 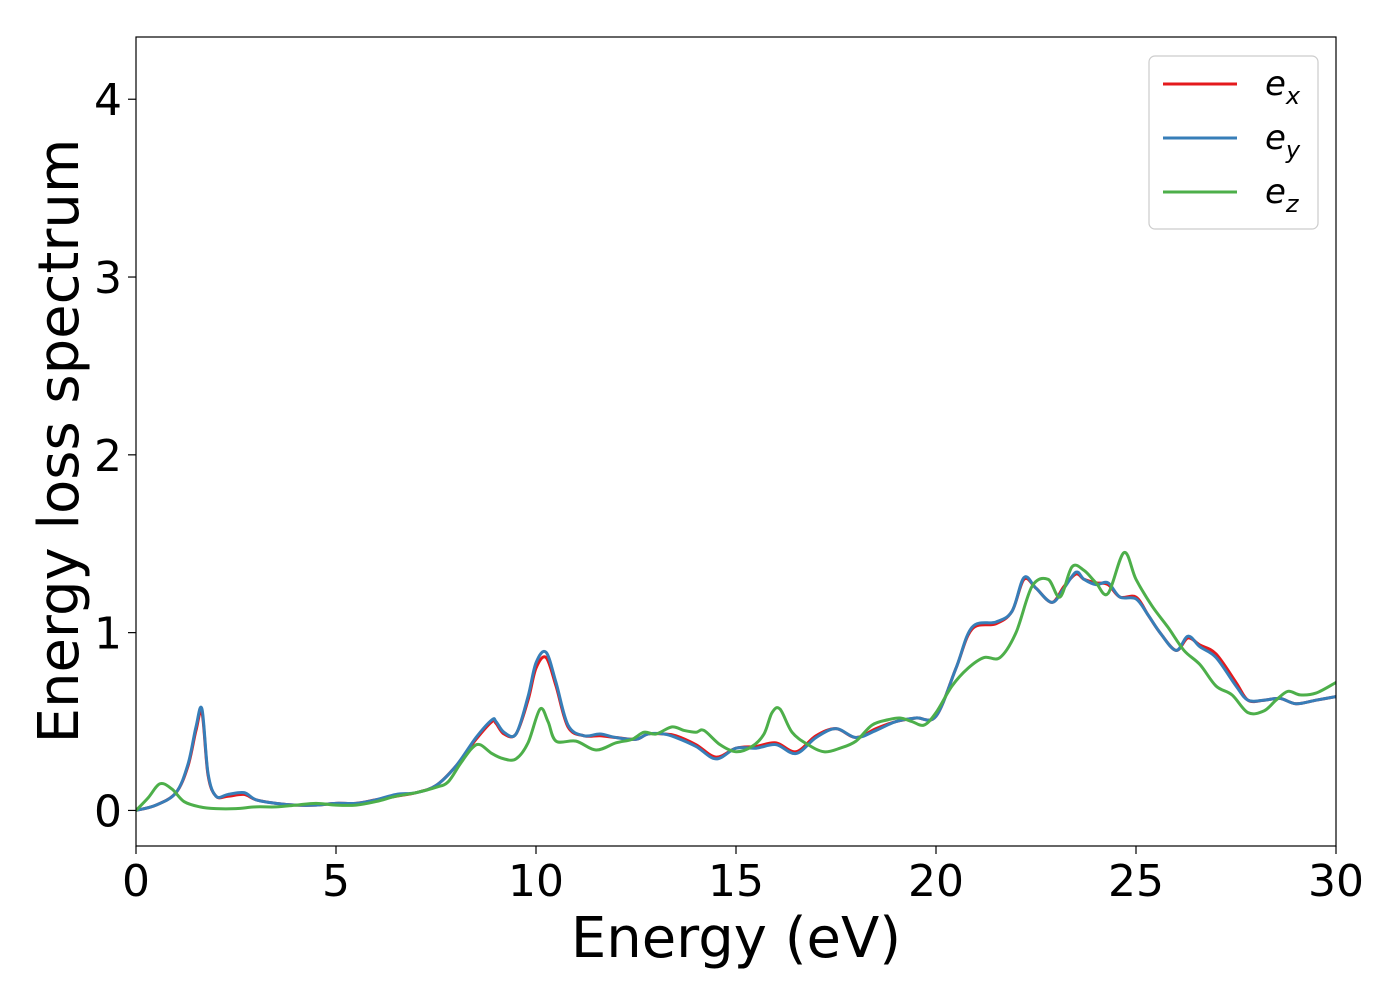 I want to click on y-tick-label: 0, so click(x=108, y=811).